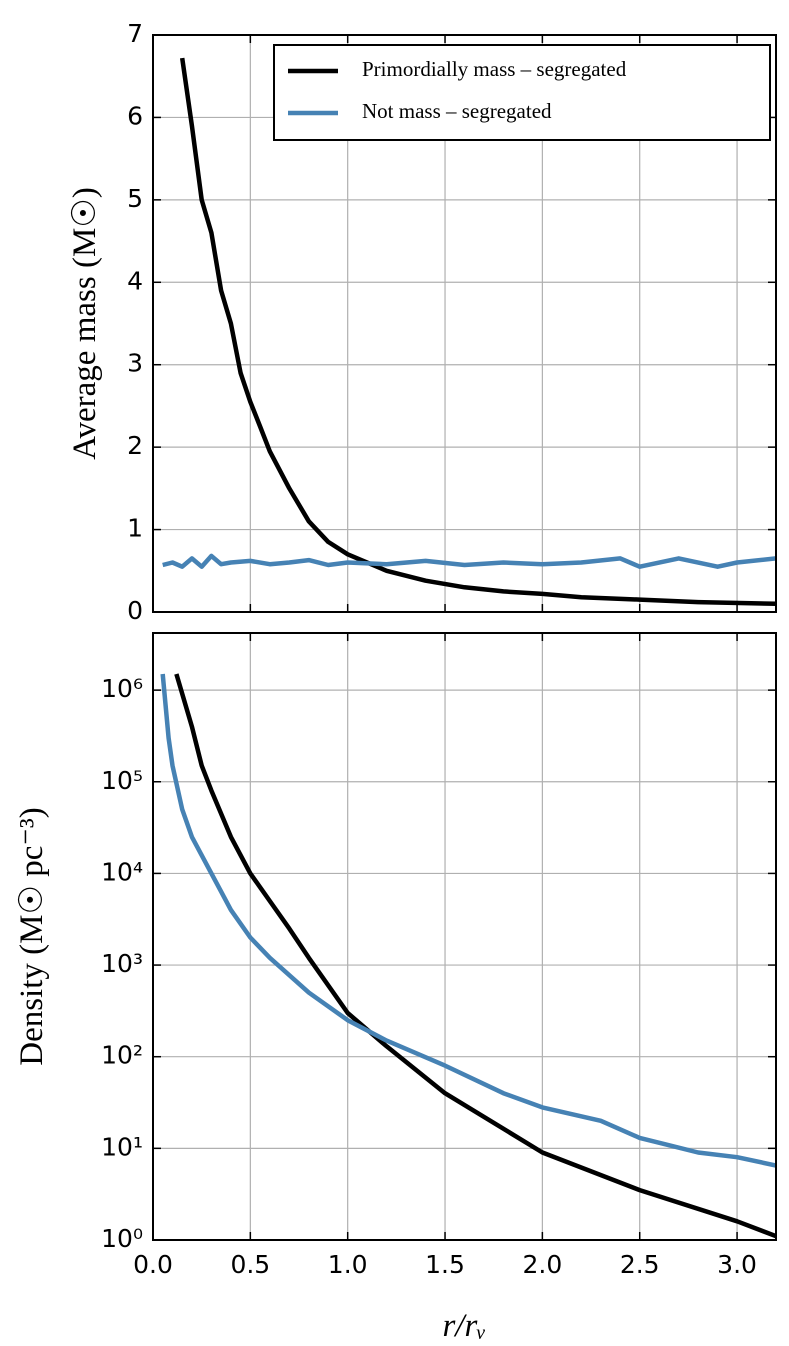  I want to click on legend-box, so click(522, 92).